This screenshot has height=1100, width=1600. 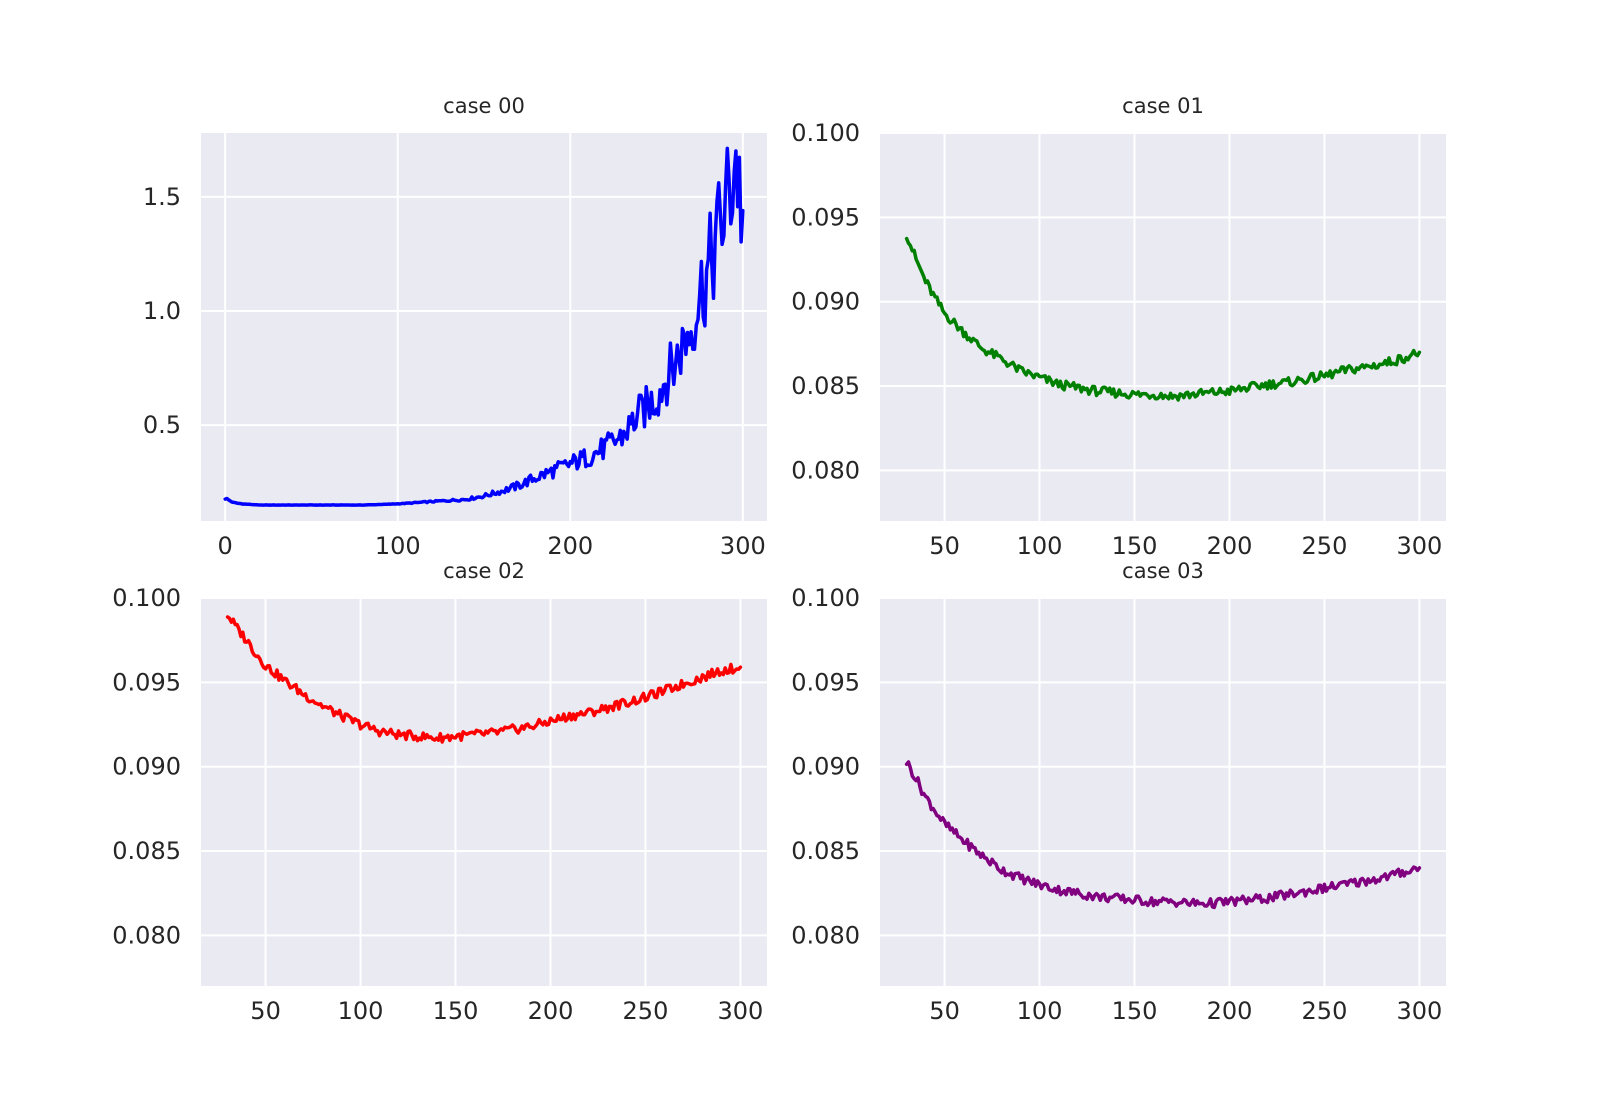 What do you see at coordinates (1163, 571) in the screenshot?
I see `panel-title: case 03` at bounding box center [1163, 571].